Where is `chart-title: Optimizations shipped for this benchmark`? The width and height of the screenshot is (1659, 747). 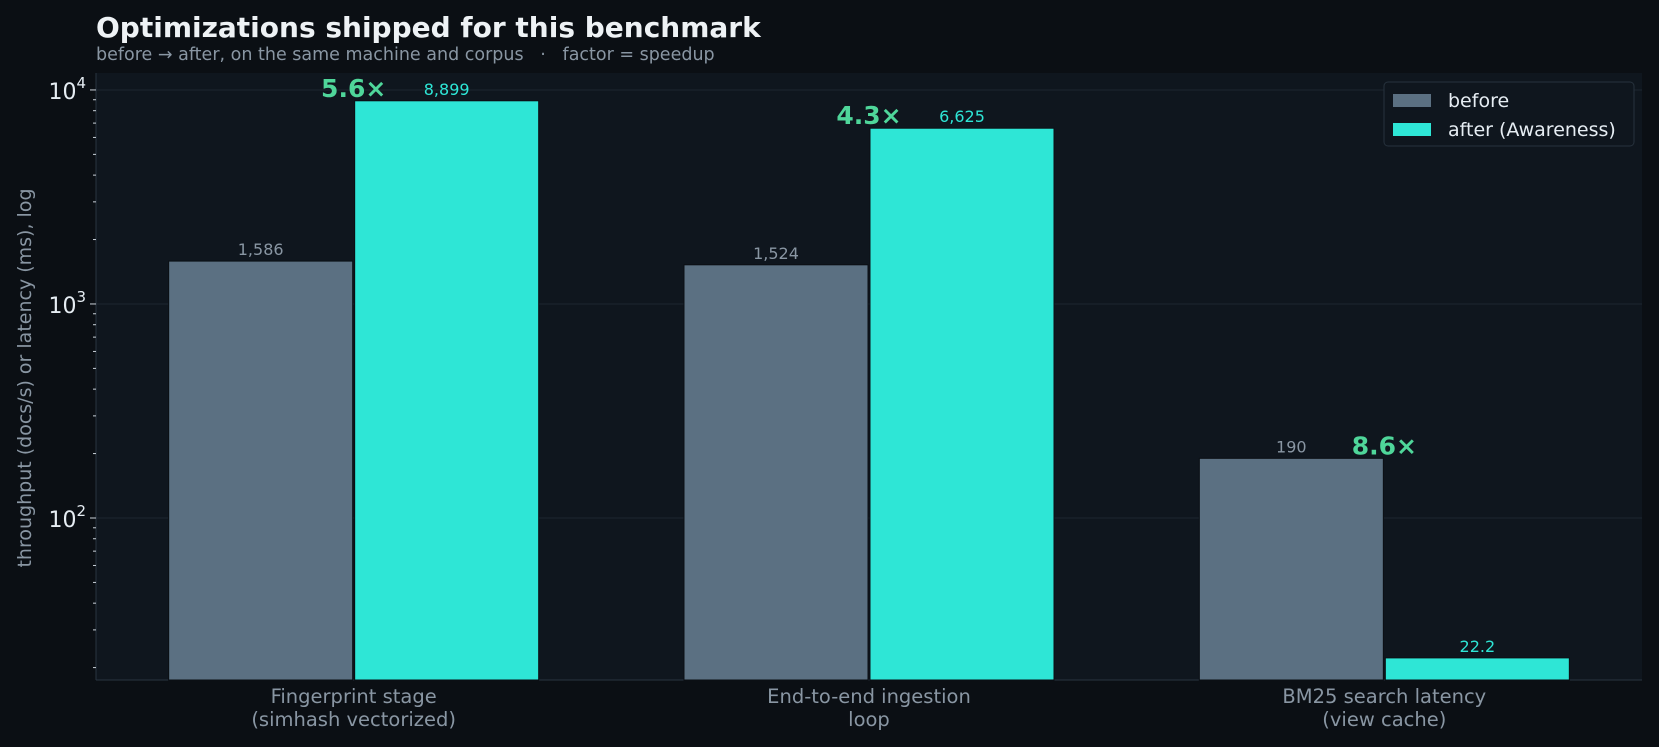
chart-title: Optimizations shipped for this benchmark is located at coordinates (428, 27).